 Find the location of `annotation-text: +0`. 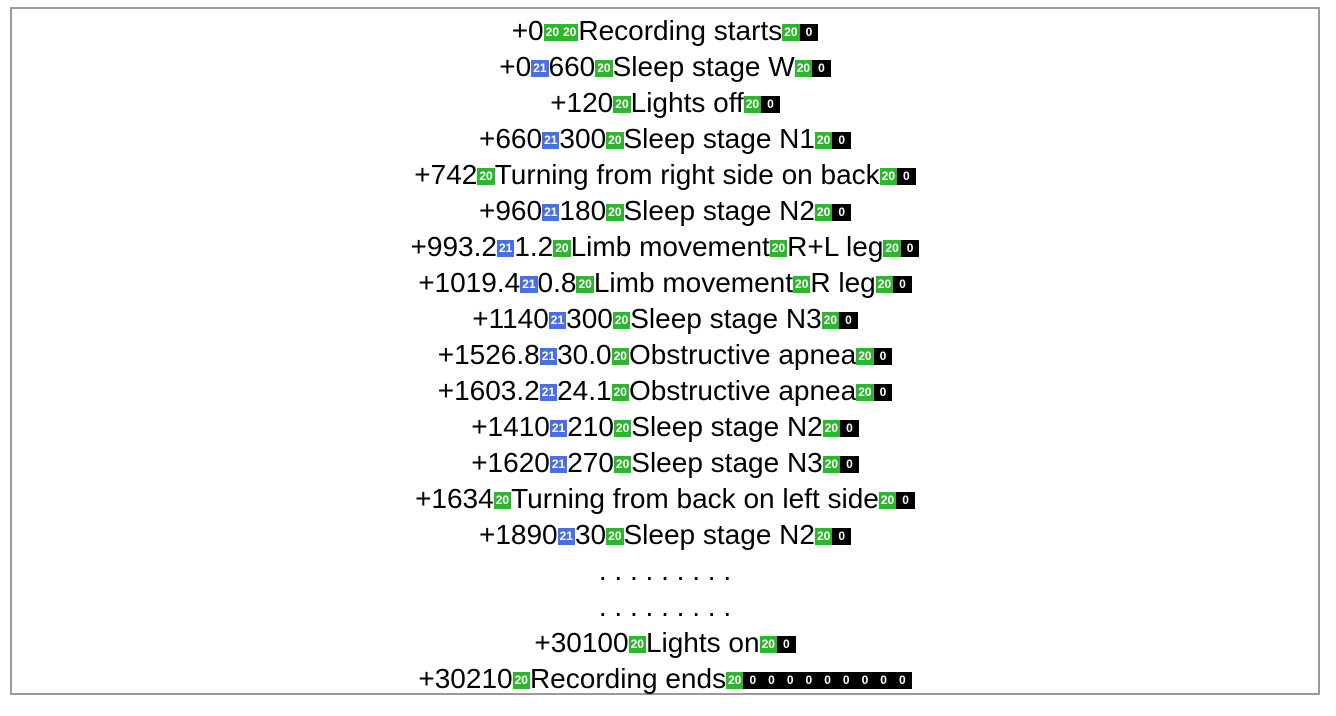

annotation-text: +0 is located at coordinates (515, 66).